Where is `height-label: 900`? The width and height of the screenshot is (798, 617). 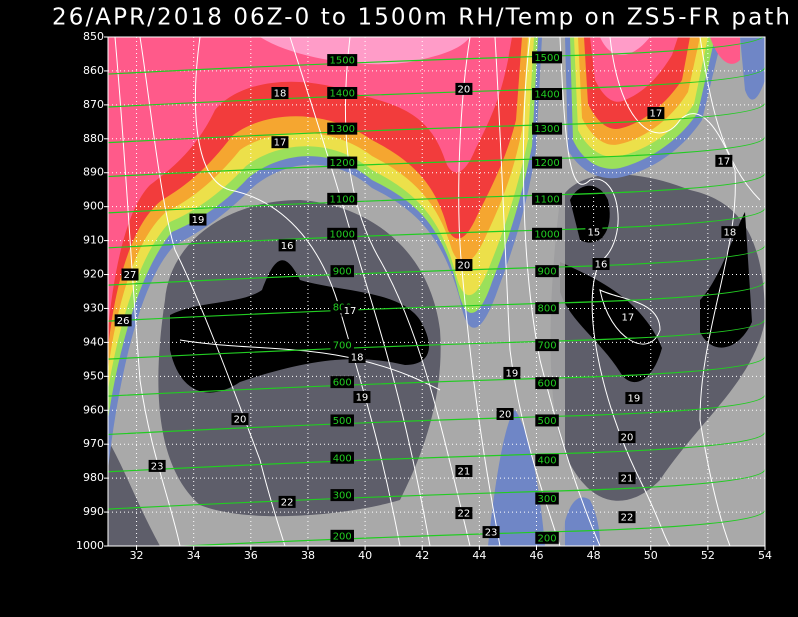
height-label: 900 is located at coordinates (547, 272).